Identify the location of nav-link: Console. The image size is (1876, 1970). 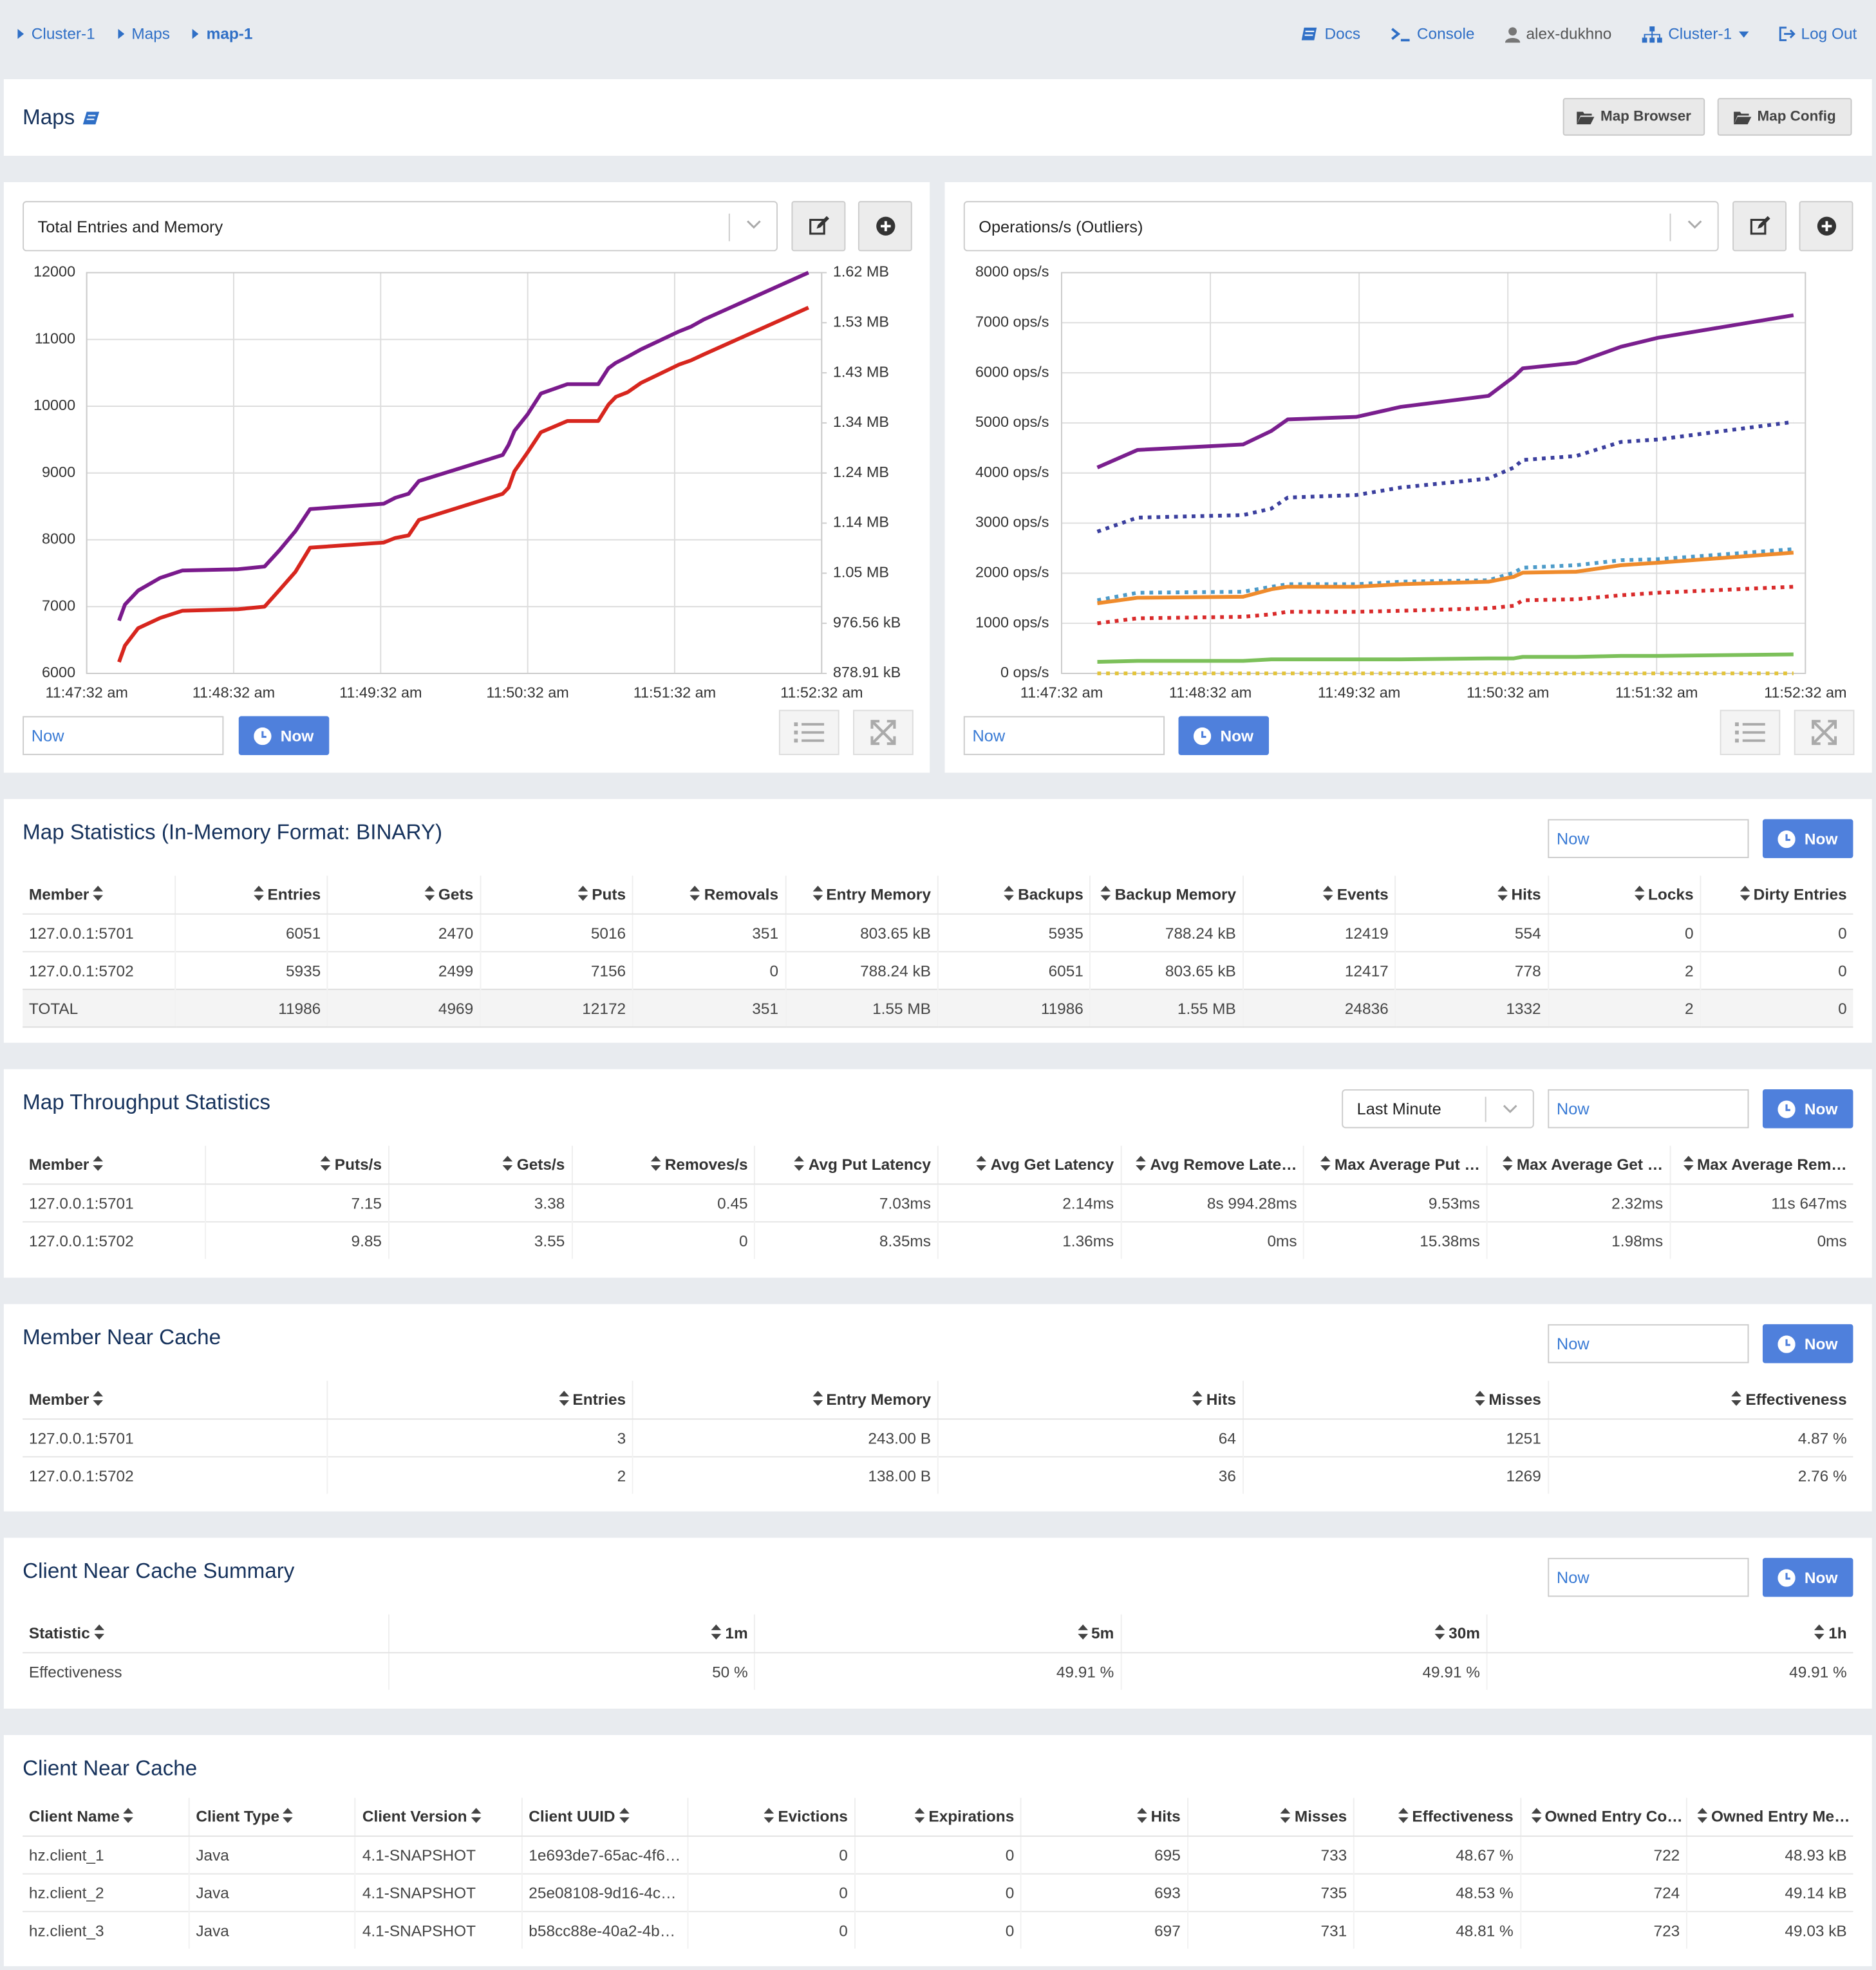
(1445, 34).